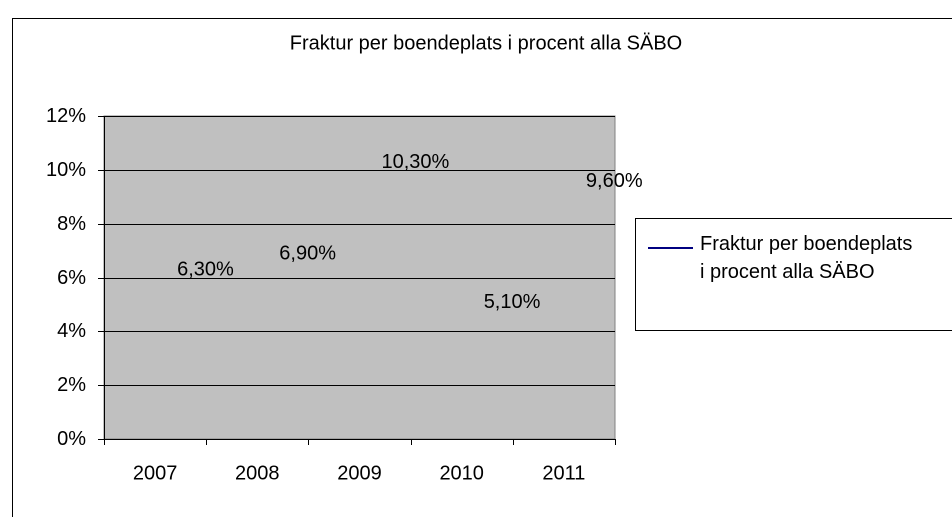 Image resolution: width=952 pixels, height=517 pixels. I want to click on data-label: 10,30%, so click(416, 162).